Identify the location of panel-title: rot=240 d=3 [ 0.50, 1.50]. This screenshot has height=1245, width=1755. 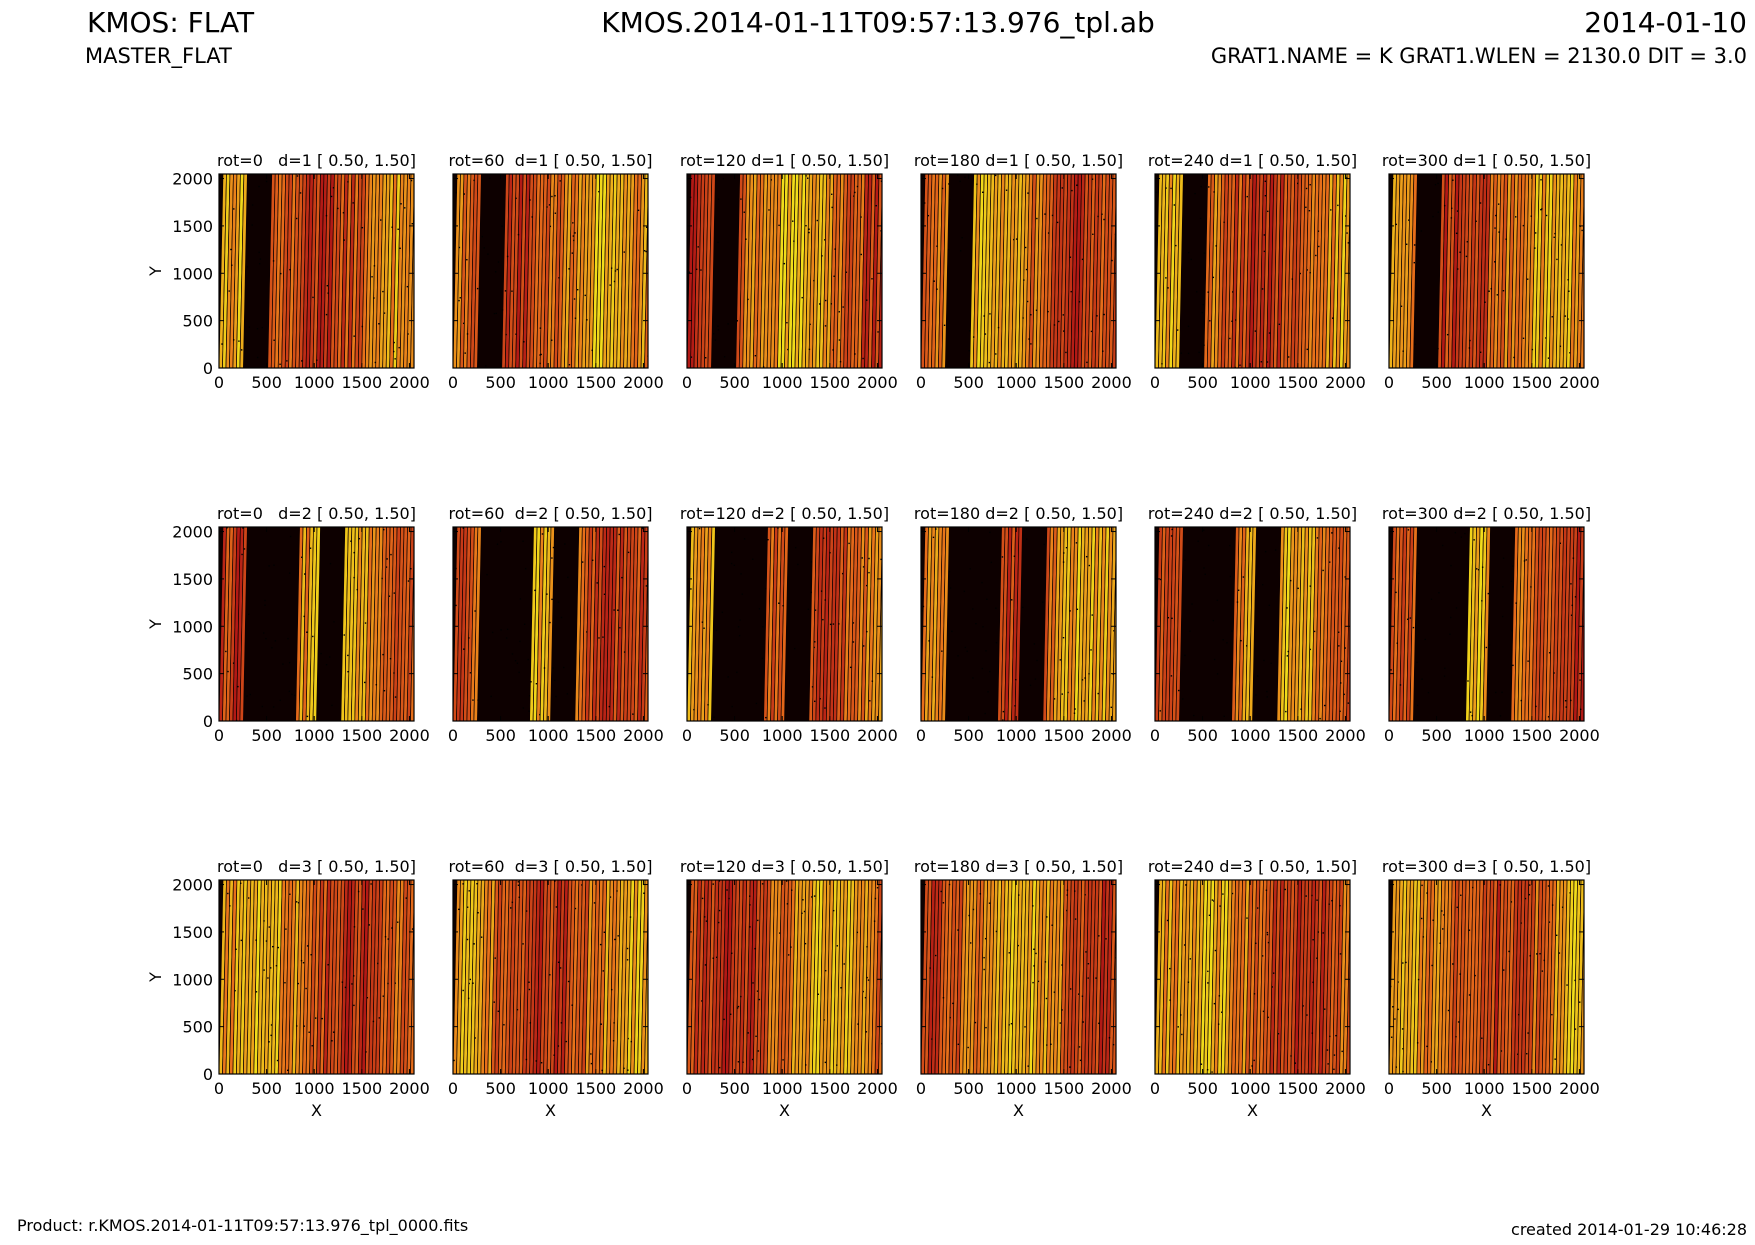
(1252, 866).